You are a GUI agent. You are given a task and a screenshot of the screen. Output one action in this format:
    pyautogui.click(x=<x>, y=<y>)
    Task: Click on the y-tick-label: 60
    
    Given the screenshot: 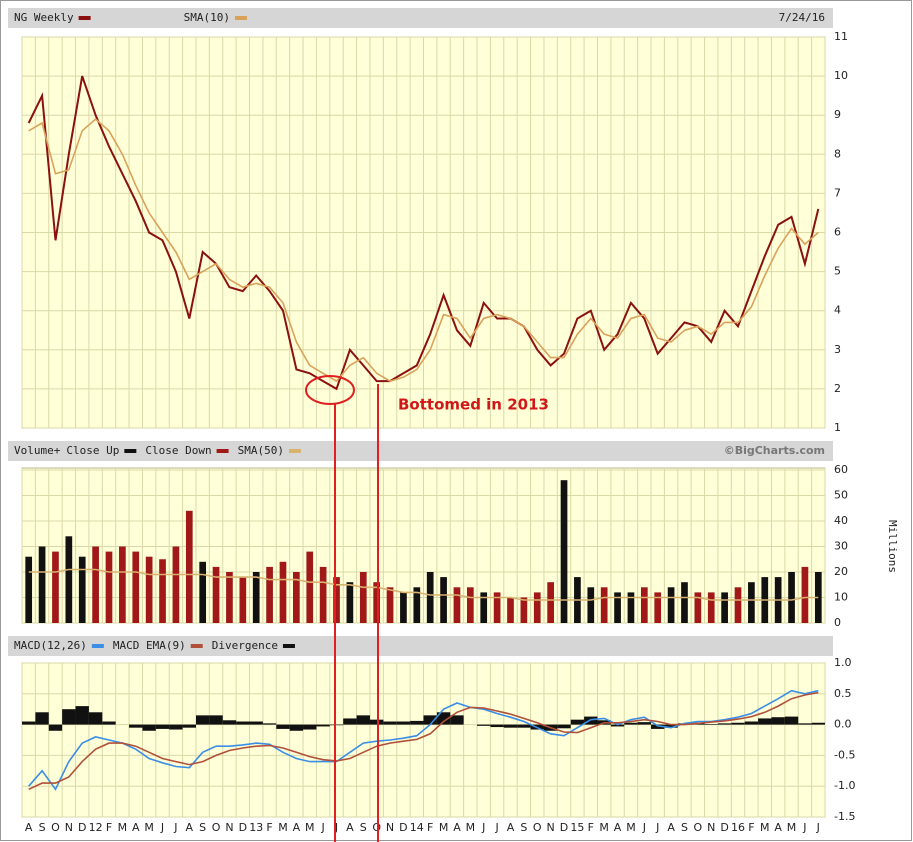 What is the action you would take?
    pyautogui.click(x=841, y=469)
    